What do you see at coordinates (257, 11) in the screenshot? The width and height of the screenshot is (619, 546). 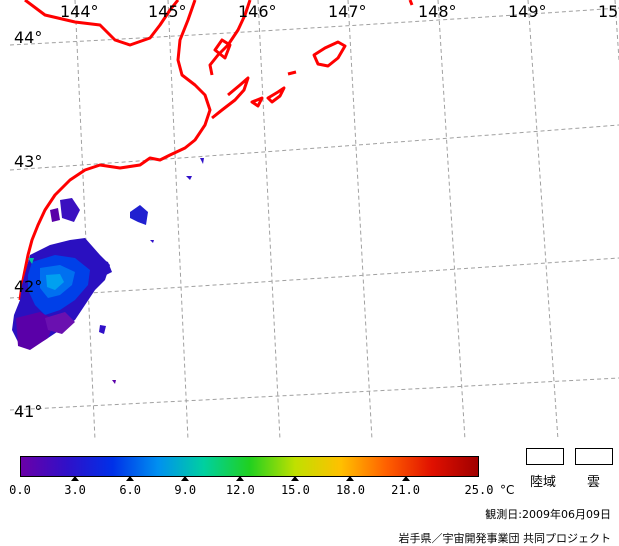 I see `lon-label-146: 146°` at bounding box center [257, 11].